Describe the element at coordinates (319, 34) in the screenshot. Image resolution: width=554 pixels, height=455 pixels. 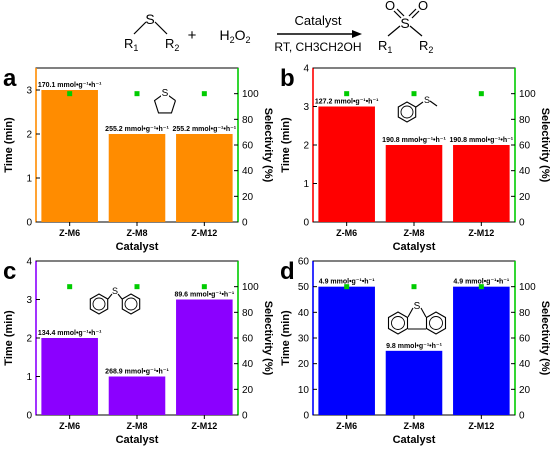
I see `reaction-arrow` at that location.